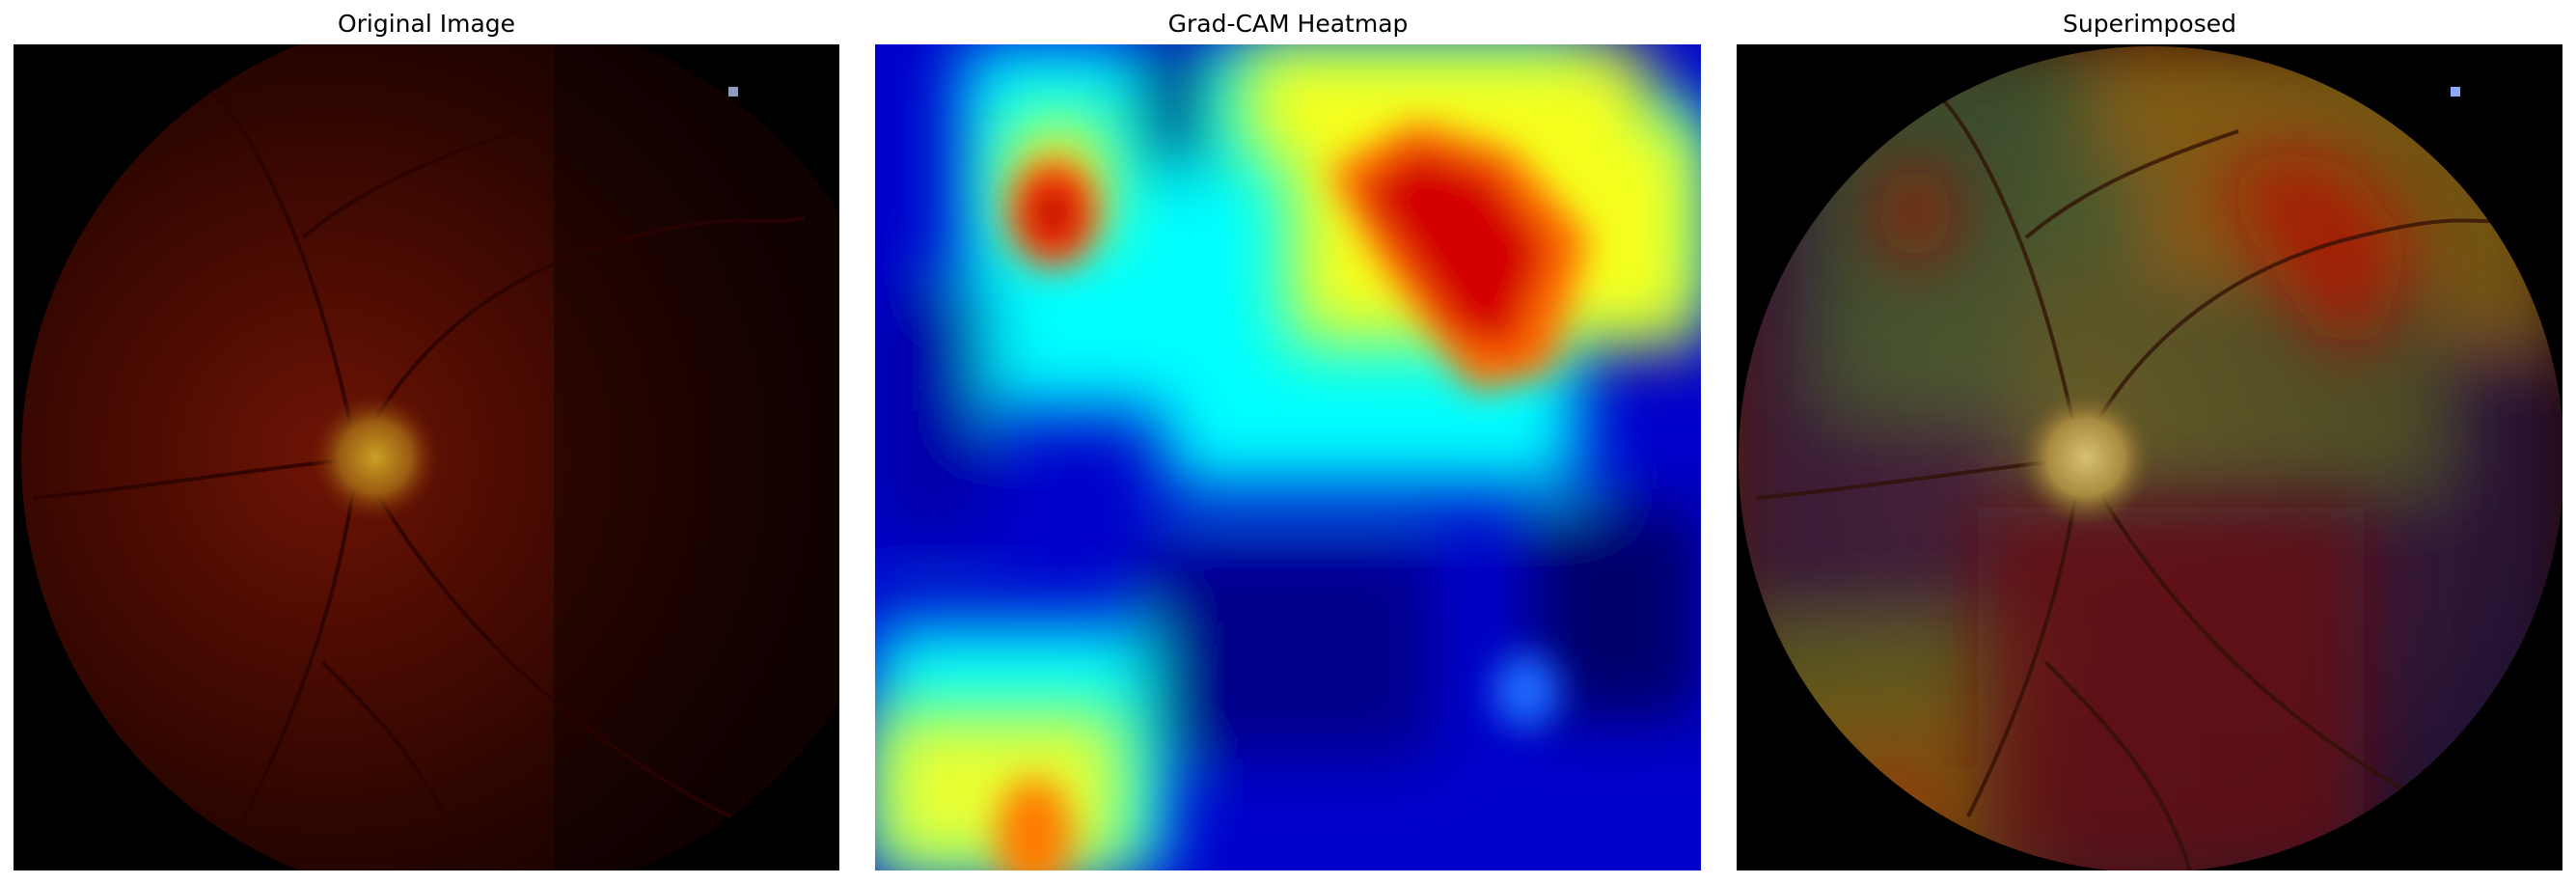 The height and width of the screenshot is (884, 2576). I want to click on superimposed-title: Superimposed, so click(2149, 24).